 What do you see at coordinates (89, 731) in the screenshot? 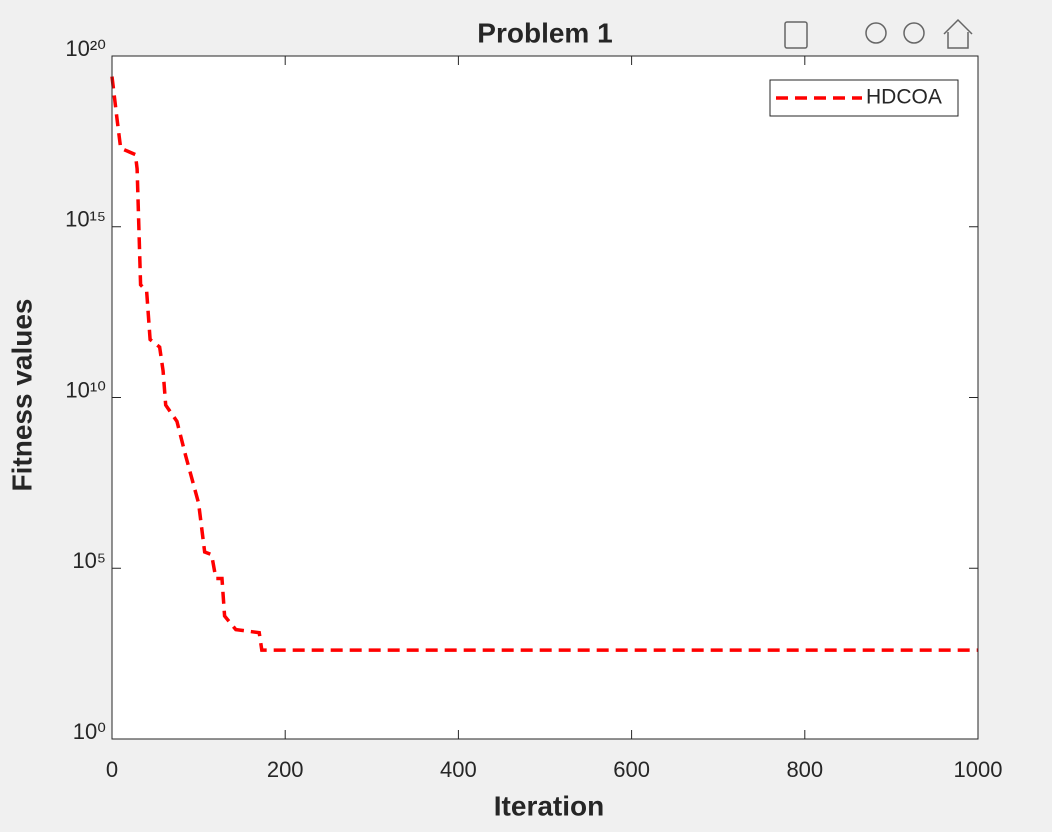
I see `y-tick-label: 10⁰` at bounding box center [89, 731].